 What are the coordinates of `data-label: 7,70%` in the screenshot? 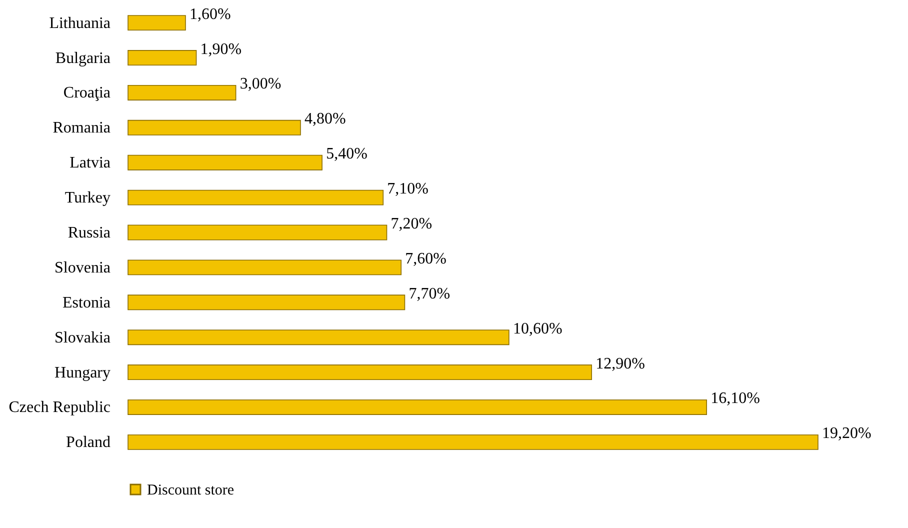 It's located at (429, 293).